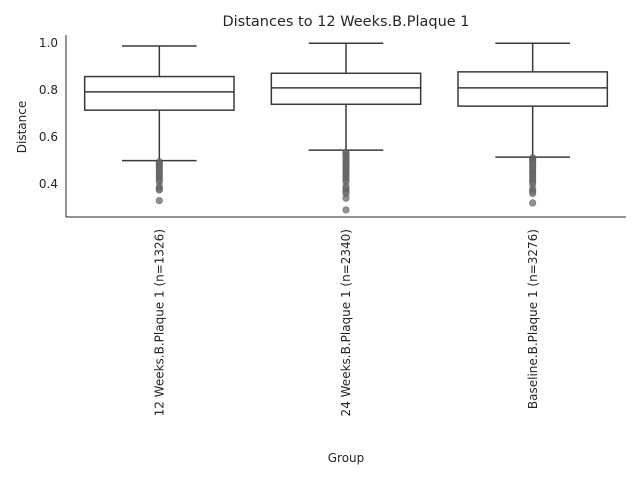  I want to click on y-tick-label: 1.0, so click(48, 43).